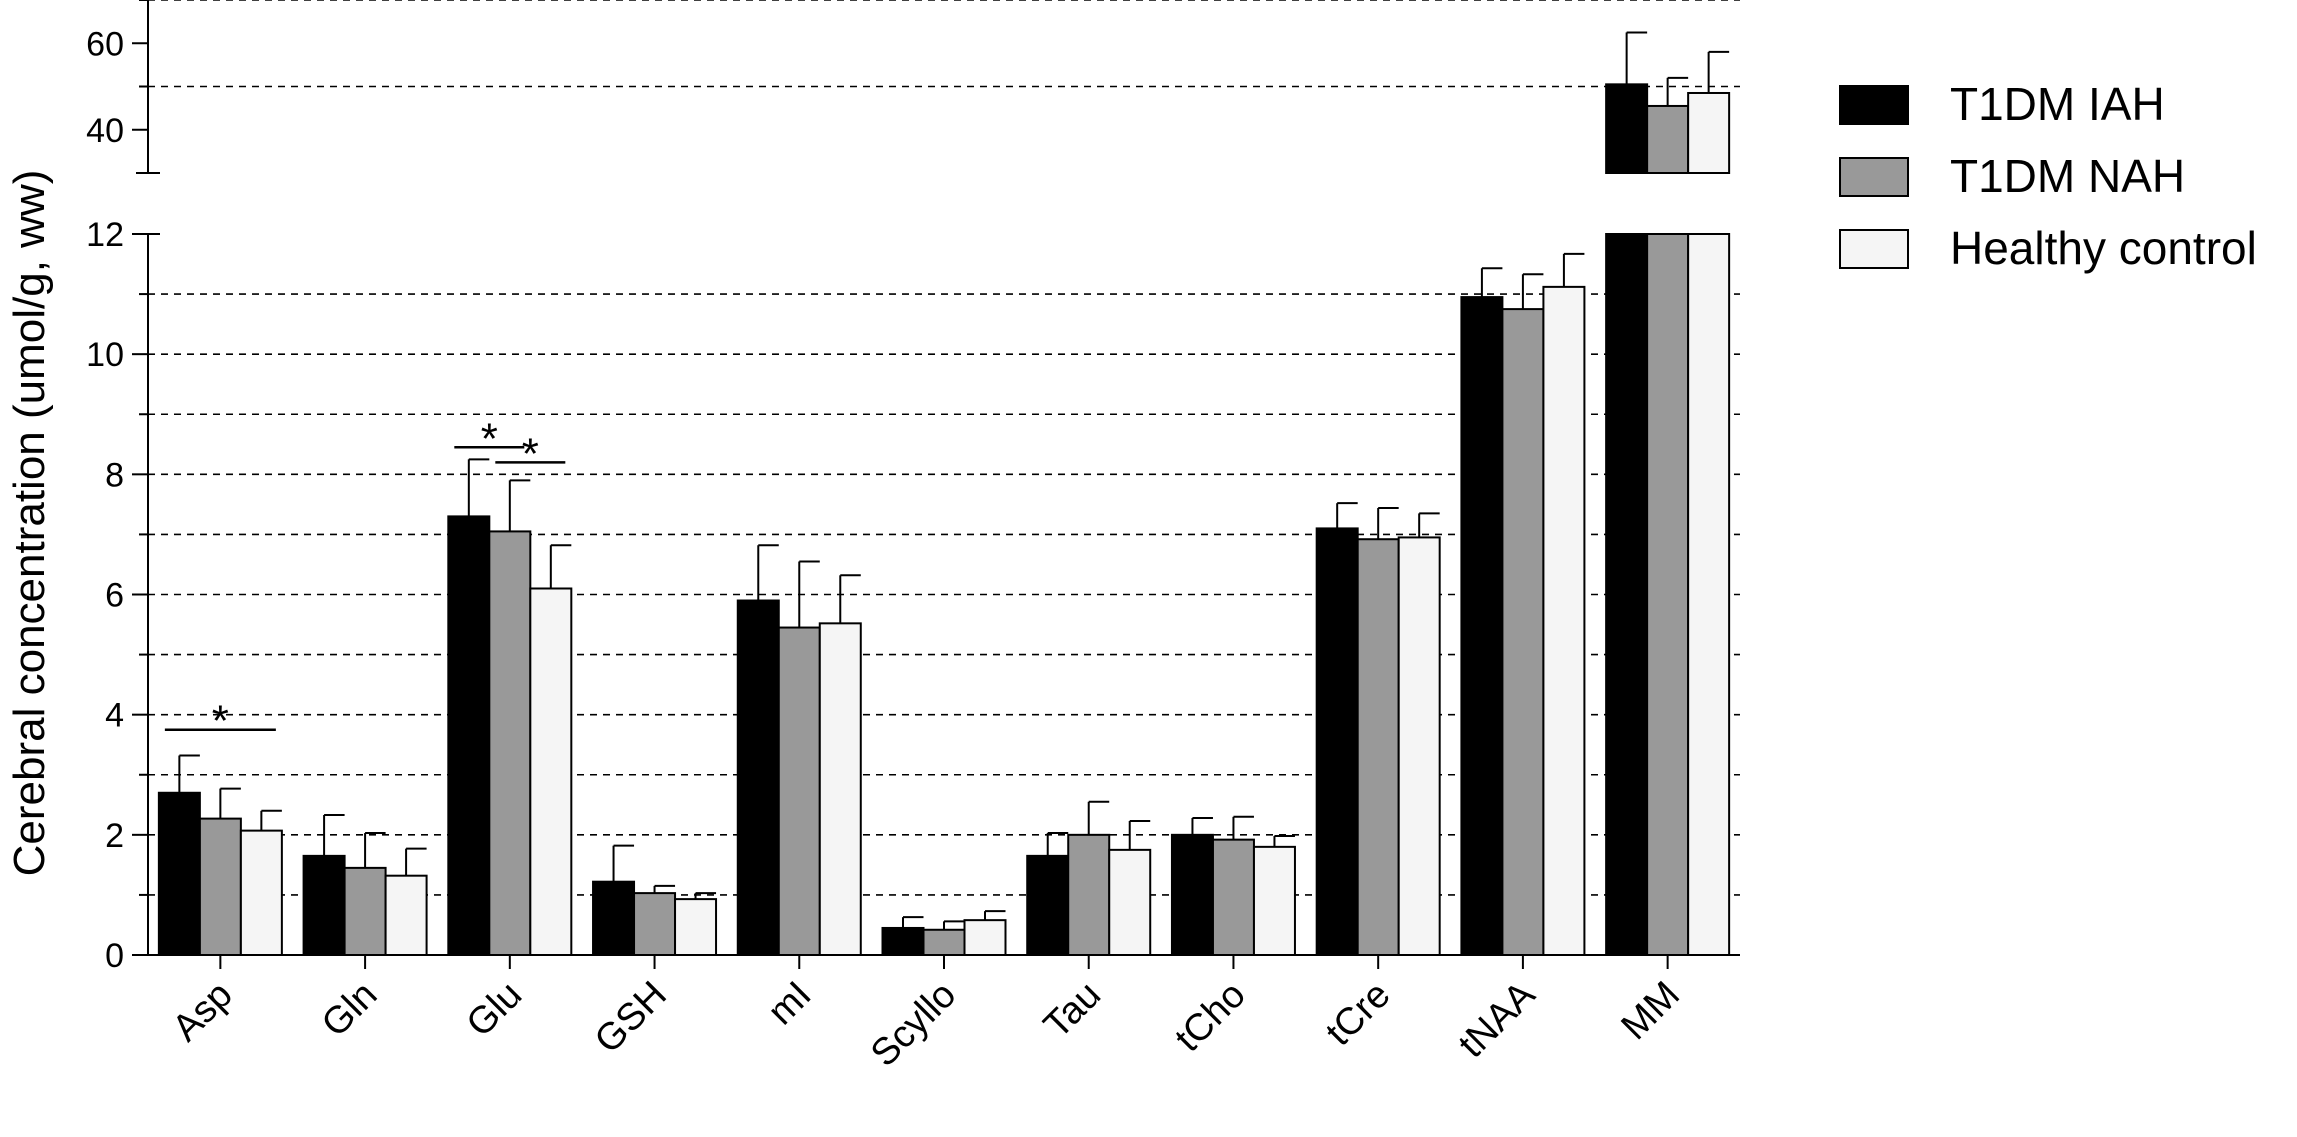  What do you see at coordinates (105, 235) in the screenshot?
I see `y-tick-label: 12` at bounding box center [105, 235].